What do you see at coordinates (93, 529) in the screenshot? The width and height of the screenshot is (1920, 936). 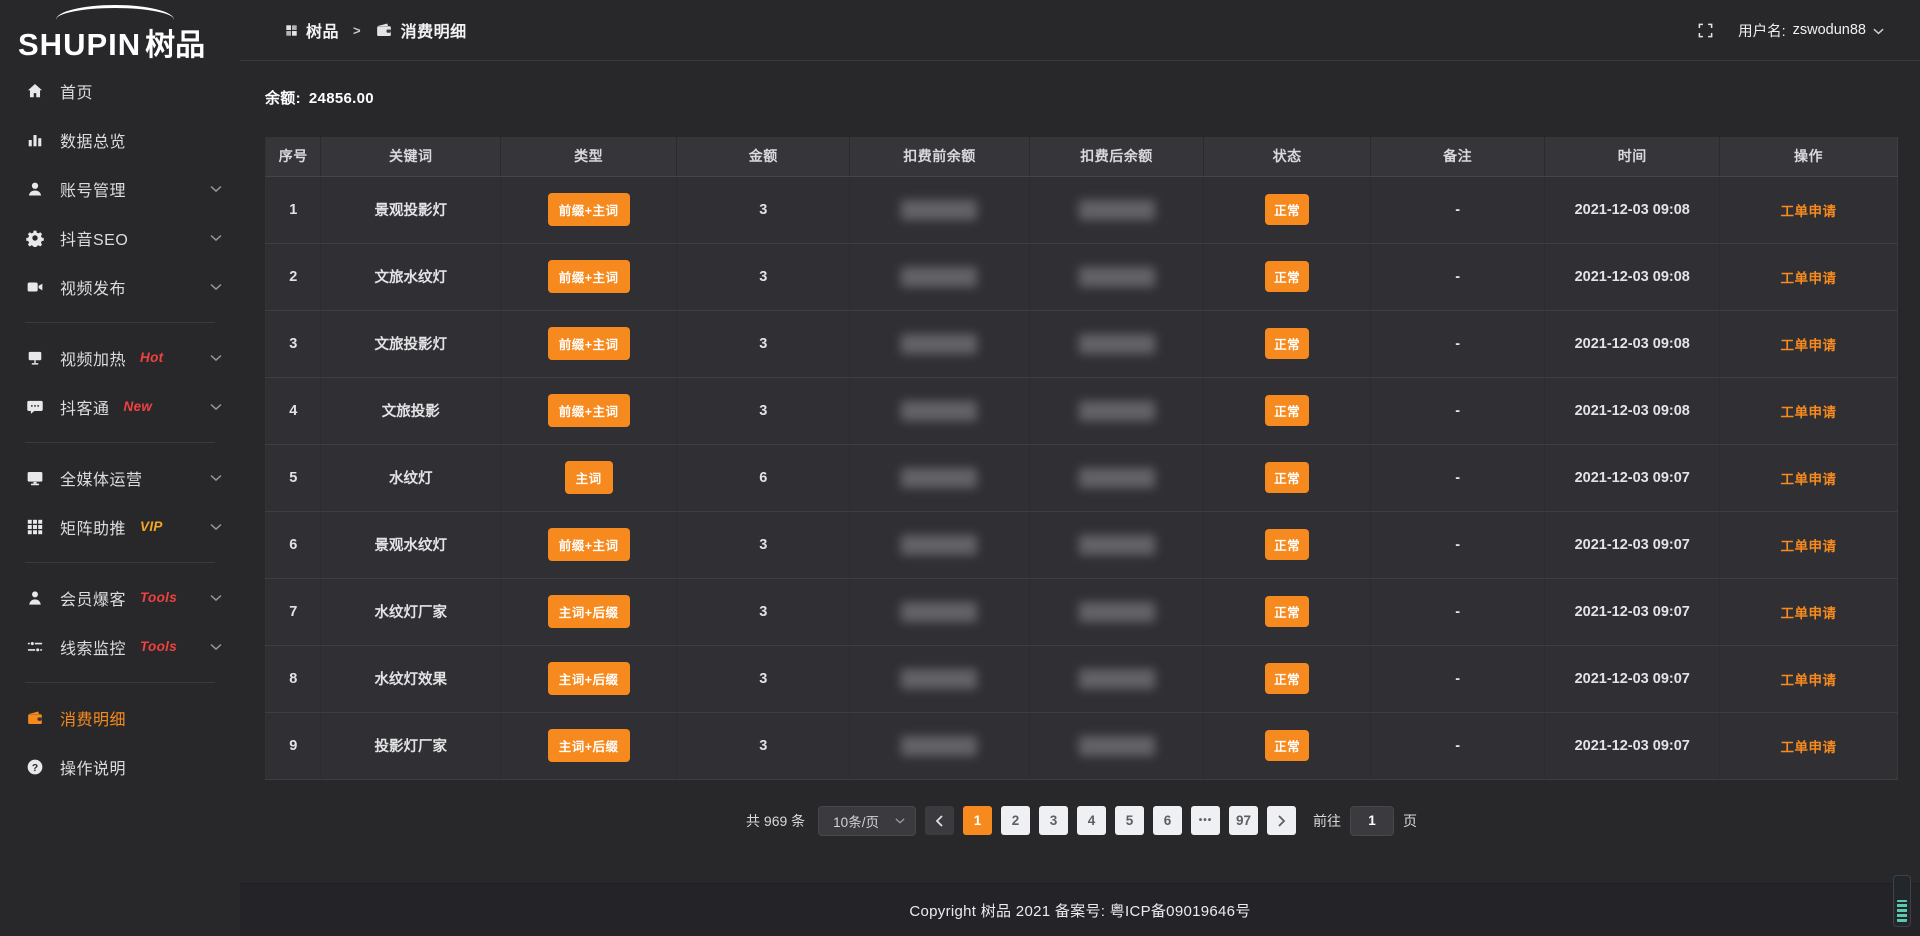 I see `sidebar-item-label: 矩阵助推` at bounding box center [93, 529].